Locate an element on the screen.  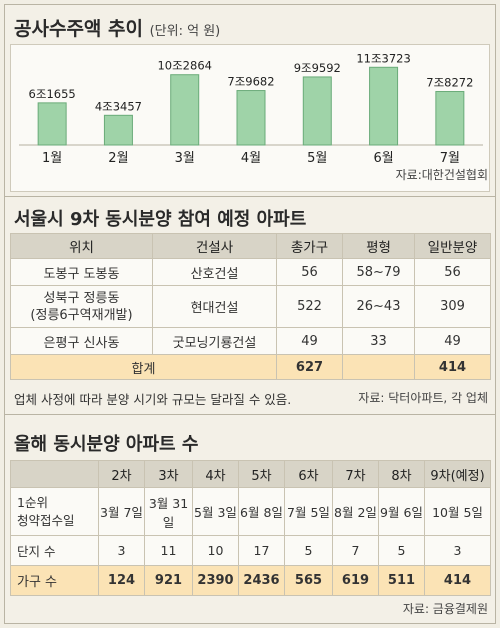
table1-cell: 현대건설 is located at coordinates (214, 306).